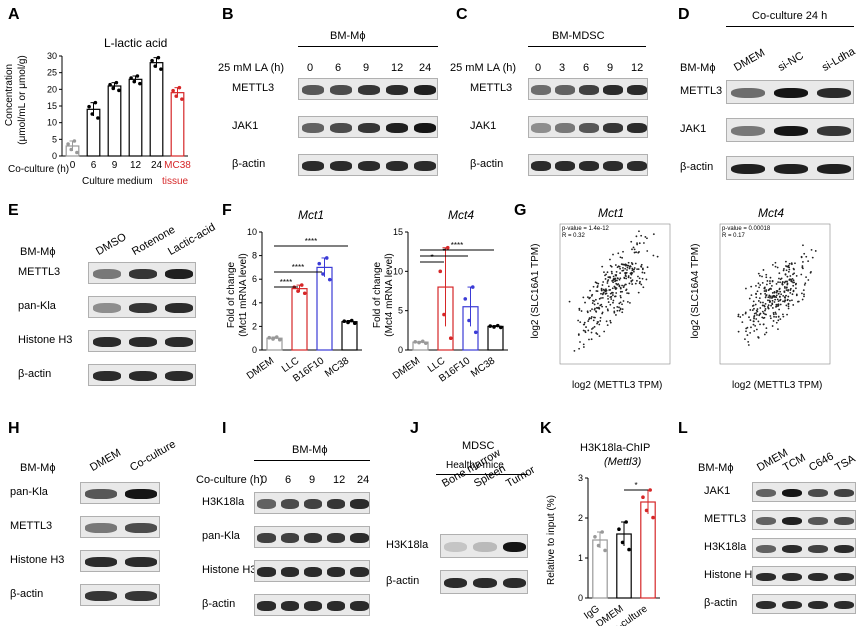 This screenshot has height=626, width=859. I want to click on panel-b-band-label-2: β-actin, so click(249, 164).